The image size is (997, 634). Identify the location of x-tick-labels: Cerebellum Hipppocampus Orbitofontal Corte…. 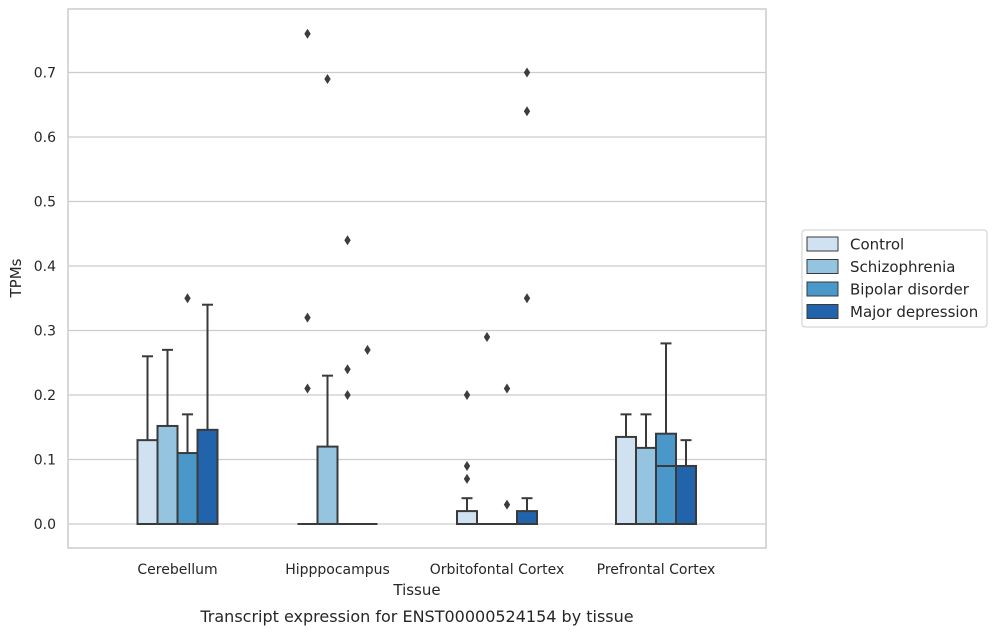
(426, 570).